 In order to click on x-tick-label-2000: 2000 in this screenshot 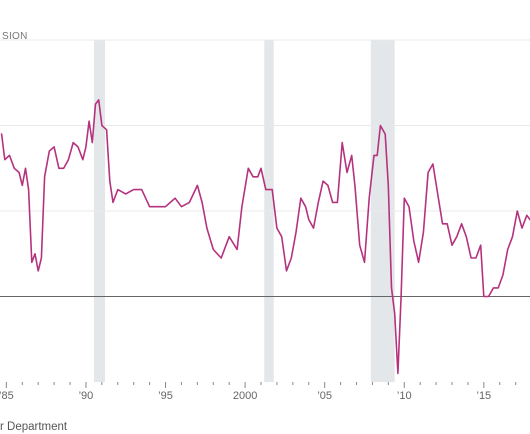, I will do `click(245, 396)`.